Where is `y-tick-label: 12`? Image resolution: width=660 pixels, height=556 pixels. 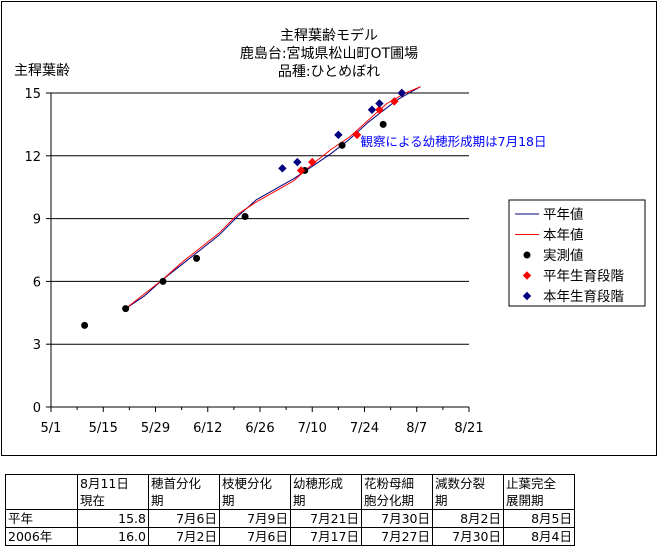 y-tick-label: 12 is located at coordinates (32, 157).